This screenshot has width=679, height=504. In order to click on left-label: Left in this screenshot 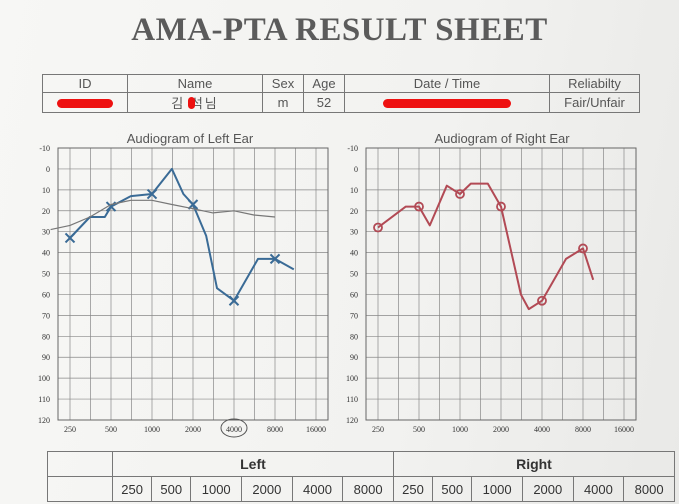, I will do `click(253, 464)`.